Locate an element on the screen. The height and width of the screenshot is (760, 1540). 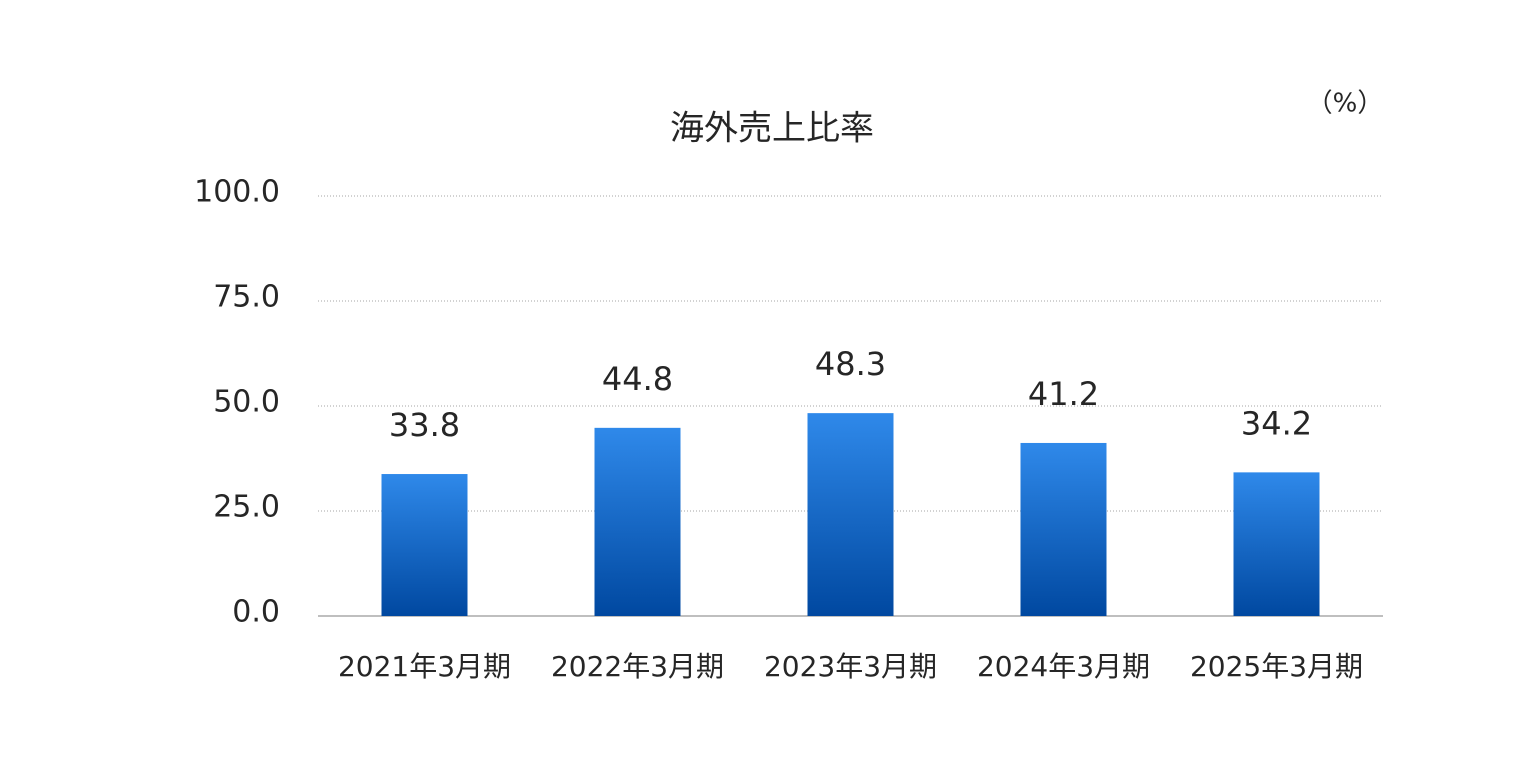
value-label: 44.8 is located at coordinates (637, 379).